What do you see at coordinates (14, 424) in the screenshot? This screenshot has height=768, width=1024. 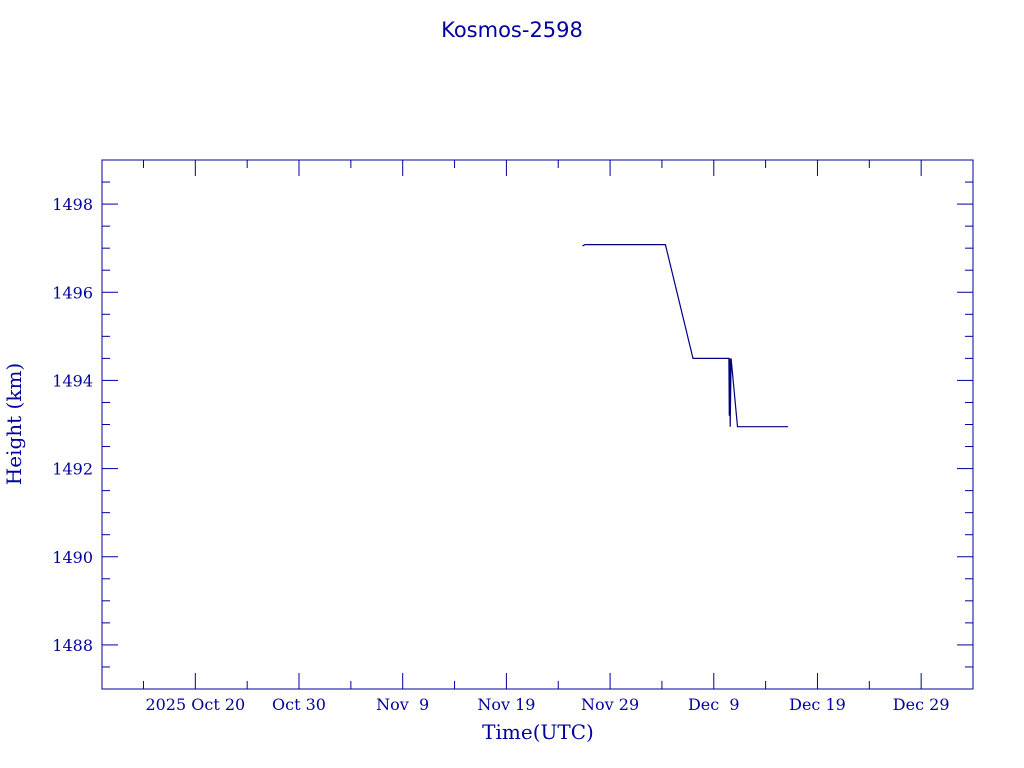 I see `y-axis-label: Height (km)` at bounding box center [14, 424].